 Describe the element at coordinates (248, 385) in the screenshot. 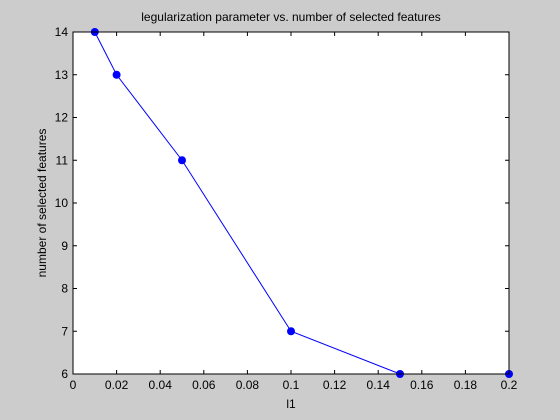

I see `x-tick-label: 0.08` at that location.